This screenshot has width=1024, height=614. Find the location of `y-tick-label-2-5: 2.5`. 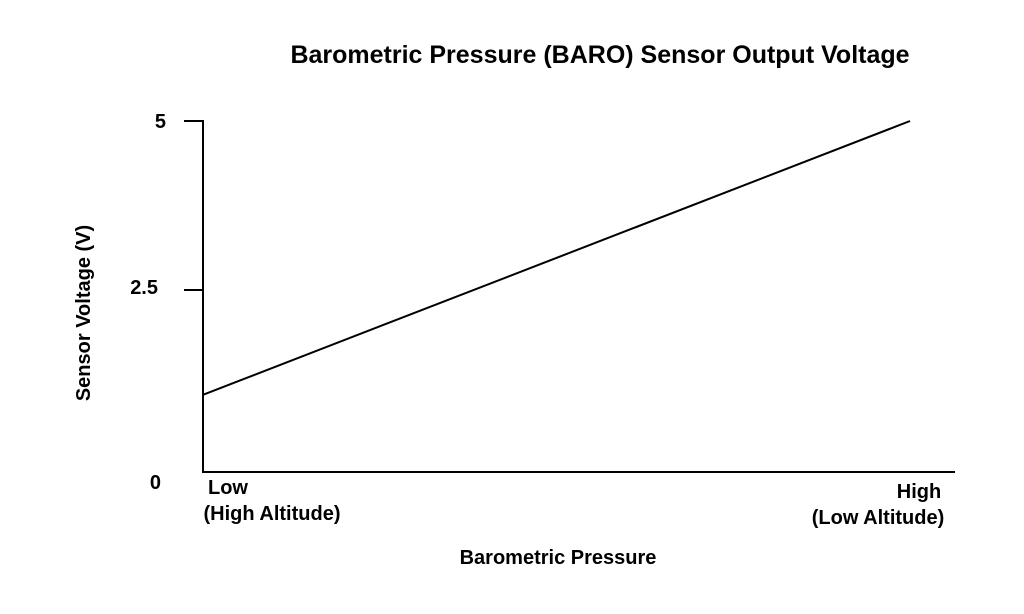

y-tick-label-2-5: 2.5 is located at coordinates (144, 288).